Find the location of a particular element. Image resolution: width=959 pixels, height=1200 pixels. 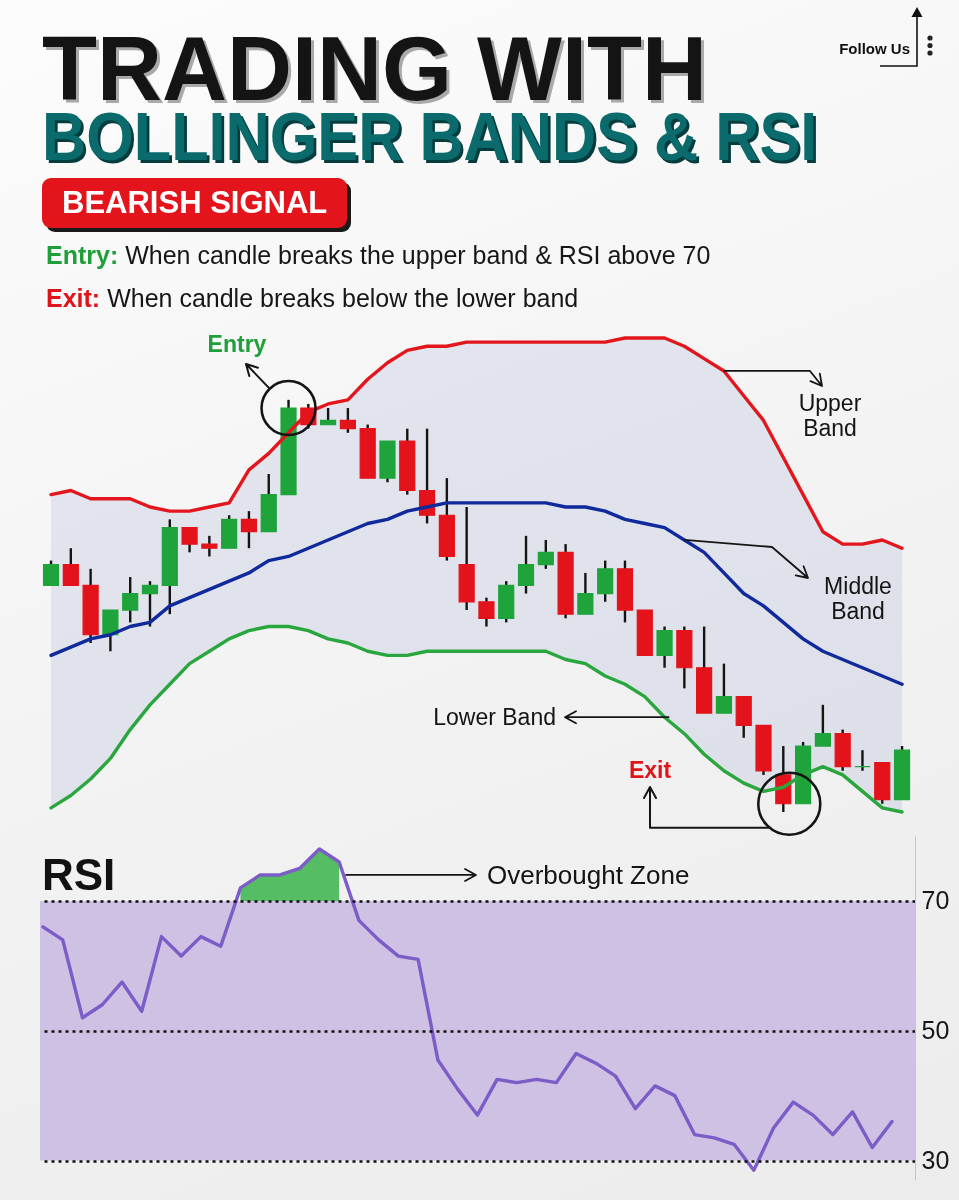

y-tick-label: 50 is located at coordinates (935, 1030).